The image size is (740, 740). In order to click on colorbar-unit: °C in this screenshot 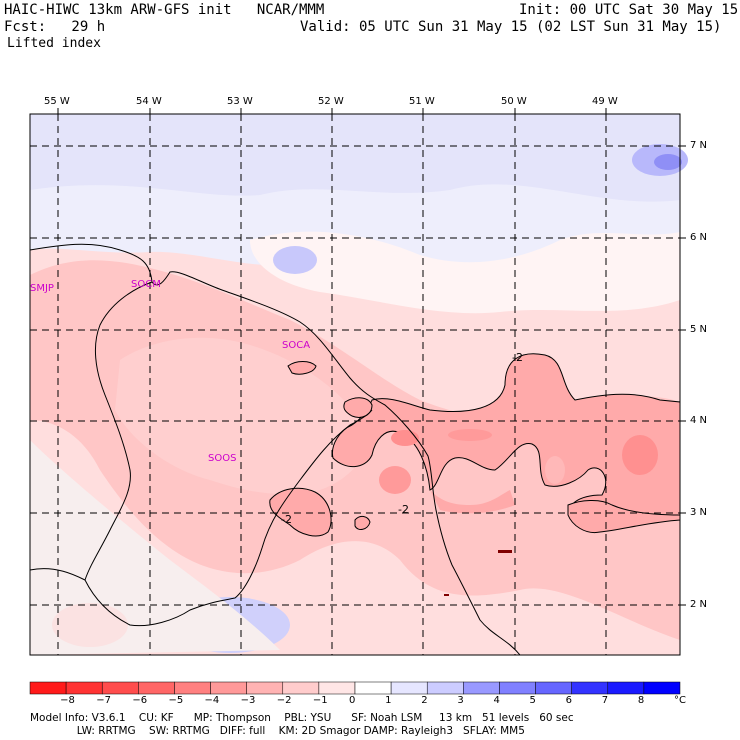, I will do `click(680, 700)`.